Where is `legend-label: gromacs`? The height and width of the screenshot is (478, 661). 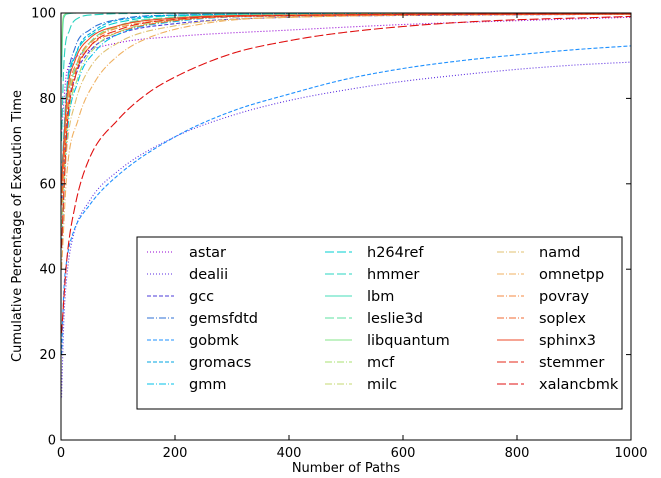 legend-label: gromacs is located at coordinates (220, 363).